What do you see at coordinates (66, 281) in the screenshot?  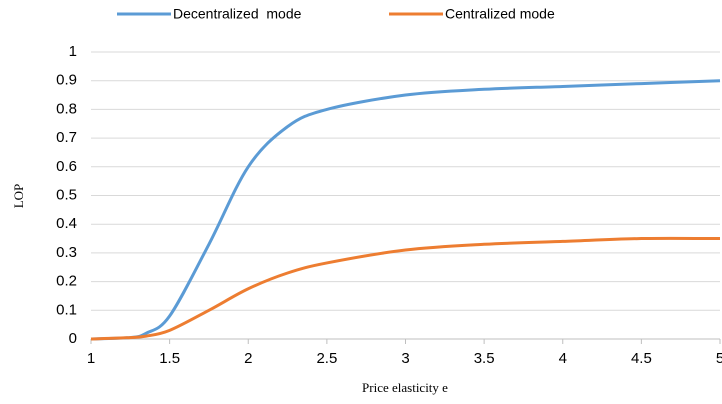 I see `y-tick-label: 0.2` at bounding box center [66, 281].